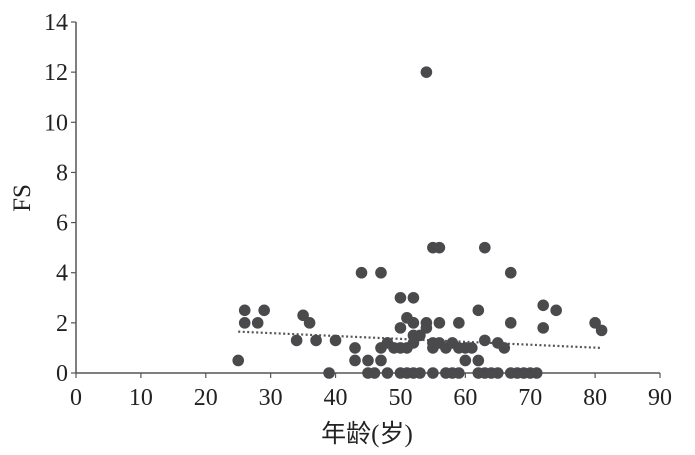 Image resolution: width=695 pixels, height=455 pixels. I want to click on y-tick-label: 10, so click(56, 123).